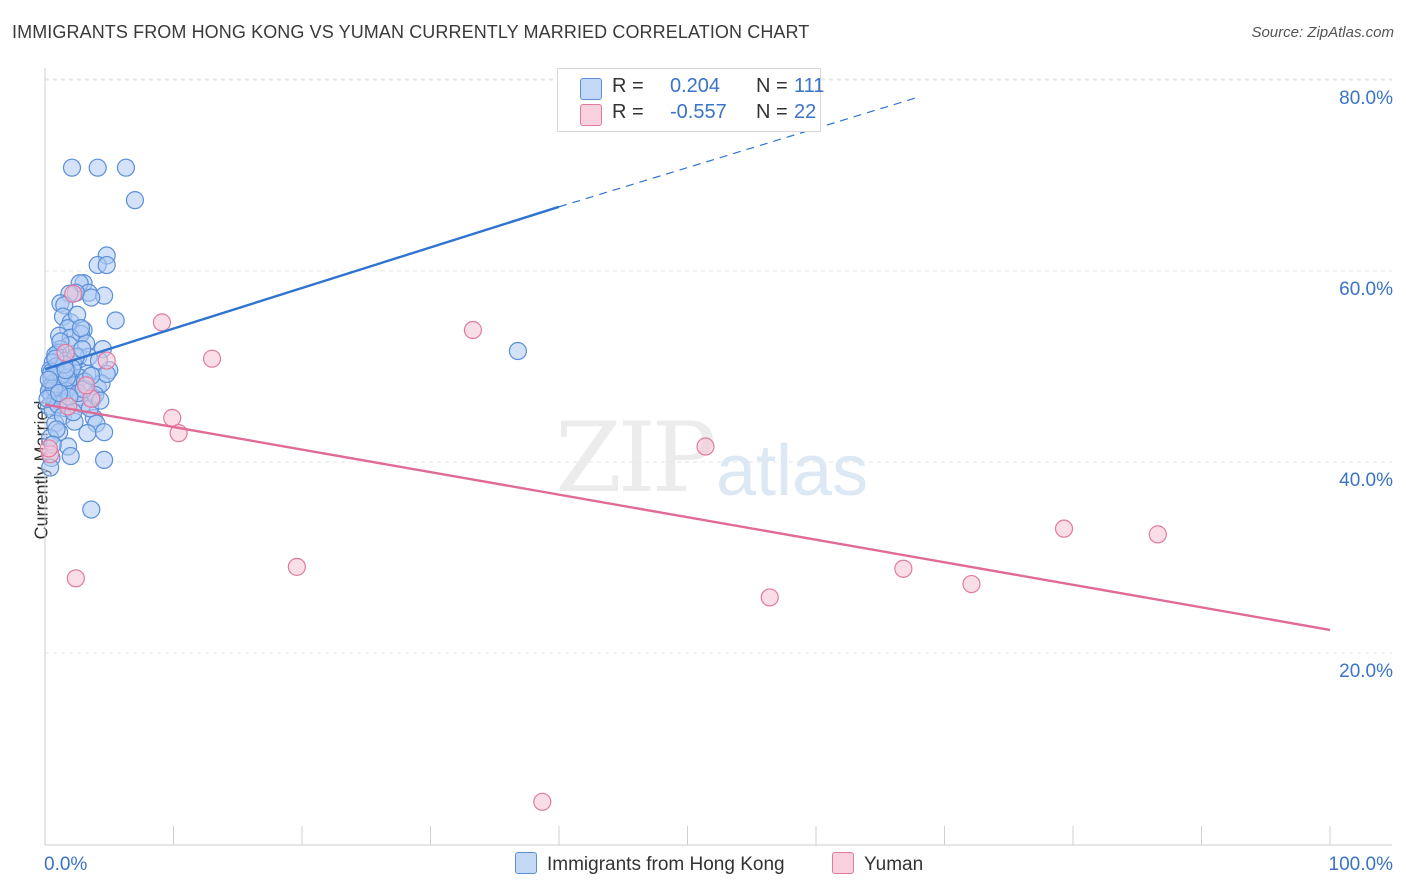  Describe the element at coordinates (1366, 289) in the screenshot. I see `y-tick-label: 60.0%` at that location.